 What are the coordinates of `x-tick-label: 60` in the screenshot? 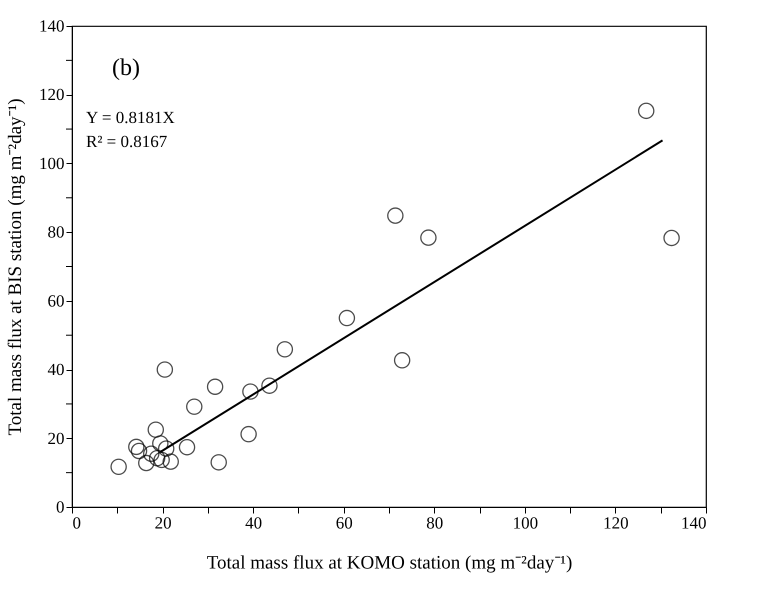 It's located at (344, 523).